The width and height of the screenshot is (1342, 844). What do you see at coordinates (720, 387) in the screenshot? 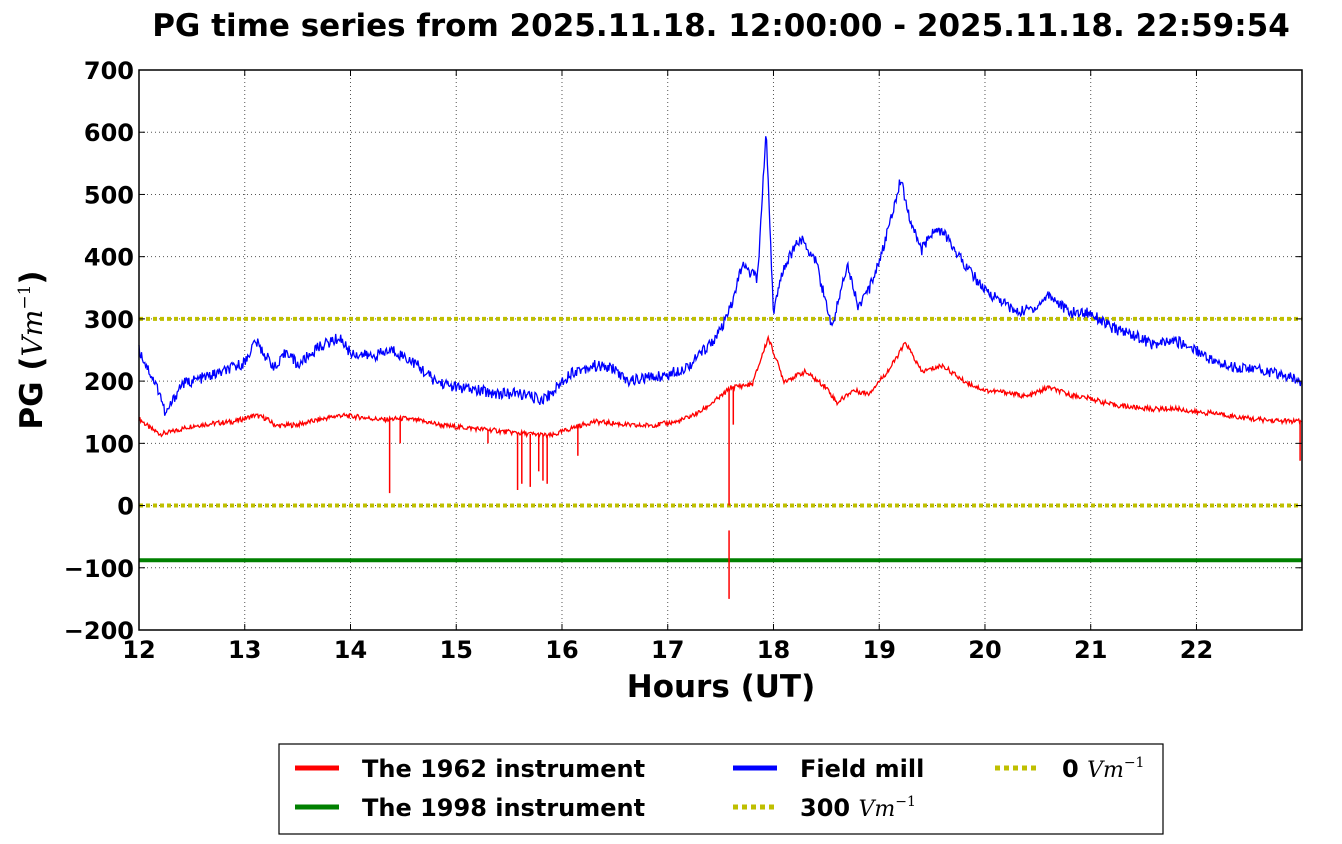
I see `series-line` at bounding box center [720, 387].